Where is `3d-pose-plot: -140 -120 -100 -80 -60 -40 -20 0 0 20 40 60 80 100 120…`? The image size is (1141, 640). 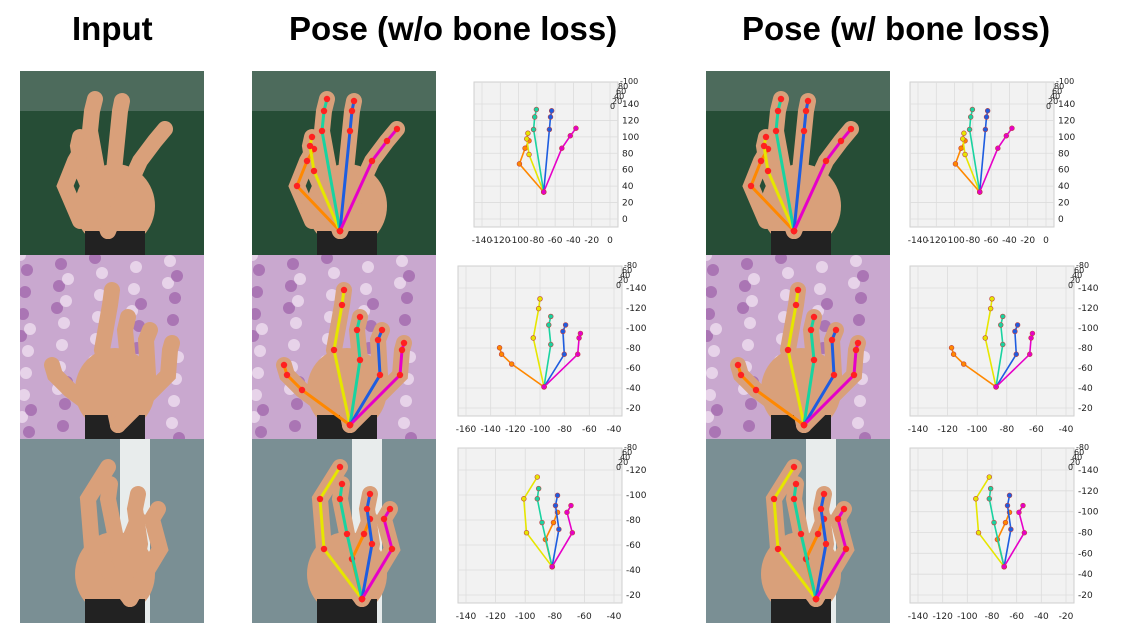 3d-pose-plot: -140 -120 -100 -80 -60 -40 -20 0 0 20 40 60 80 100 120… is located at coordinates (552, 161).